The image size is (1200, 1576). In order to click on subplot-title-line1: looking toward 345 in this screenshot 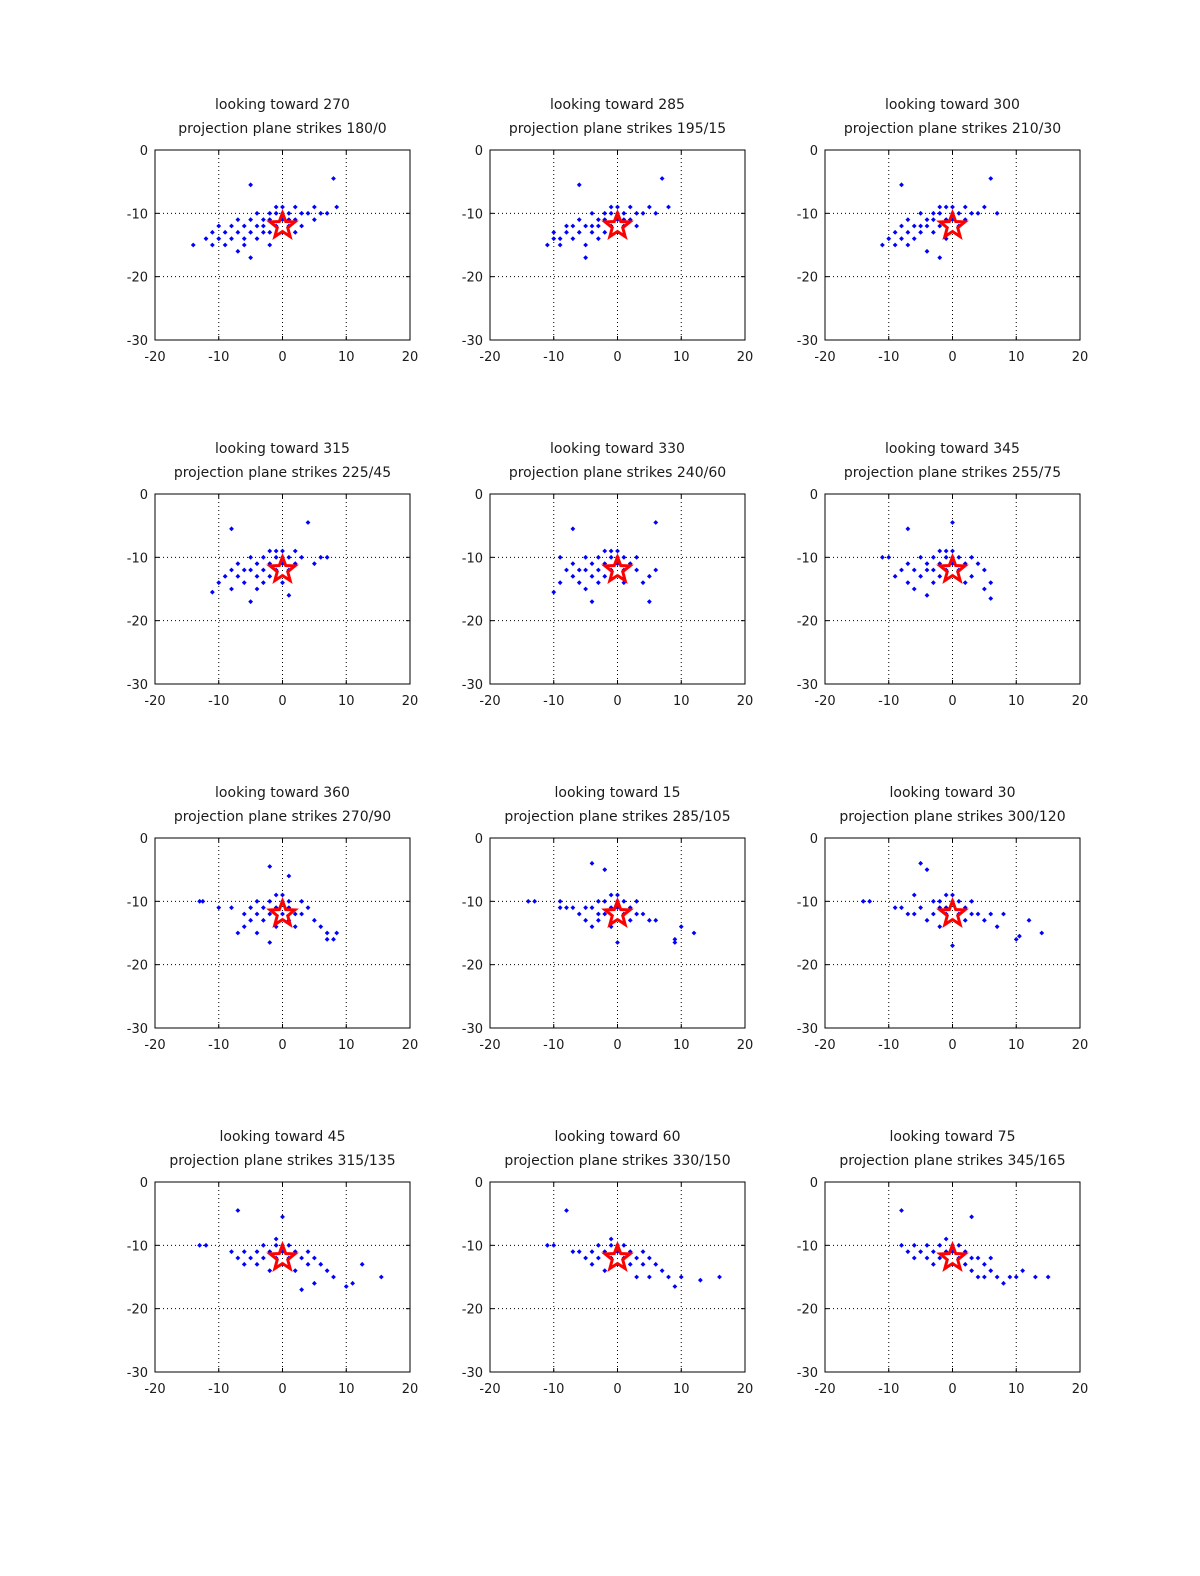, I will do `click(952, 449)`.